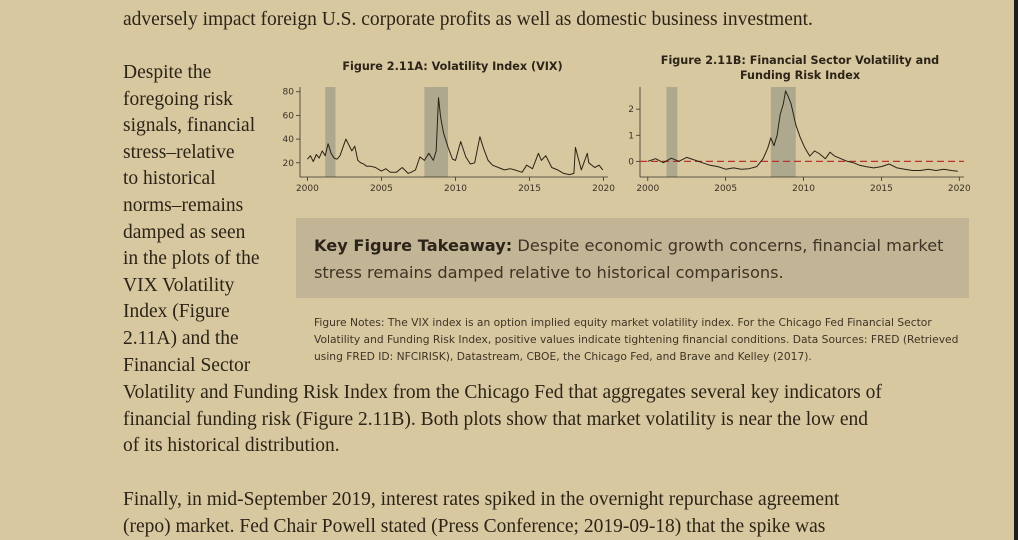 This screenshot has width=1018, height=540. What do you see at coordinates (289, 140) in the screenshot?
I see `y-tick-label: 40` at bounding box center [289, 140].